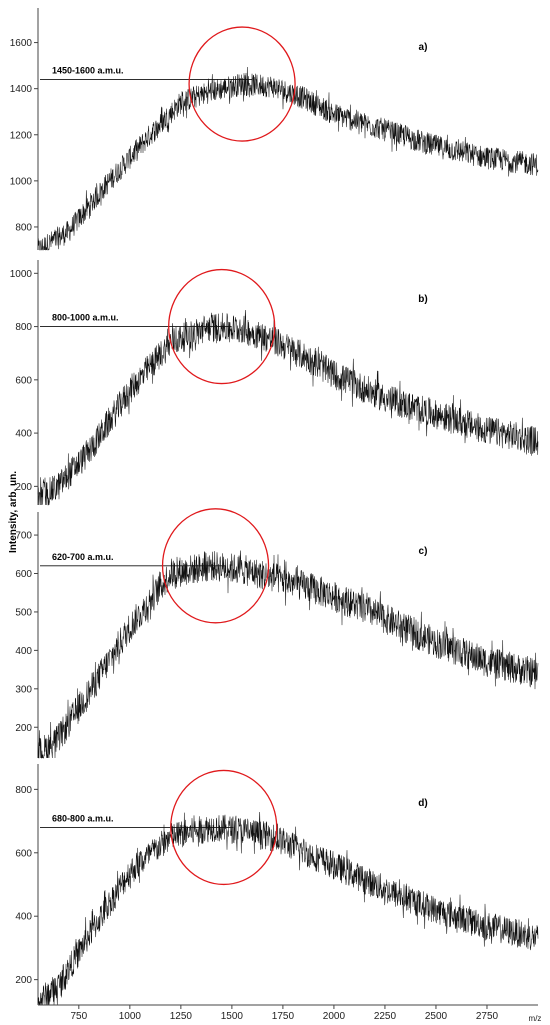 Image resolution: width=550 pixels, height=1025 pixels. I want to click on x-tick-label: 1500, so click(232, 1016).